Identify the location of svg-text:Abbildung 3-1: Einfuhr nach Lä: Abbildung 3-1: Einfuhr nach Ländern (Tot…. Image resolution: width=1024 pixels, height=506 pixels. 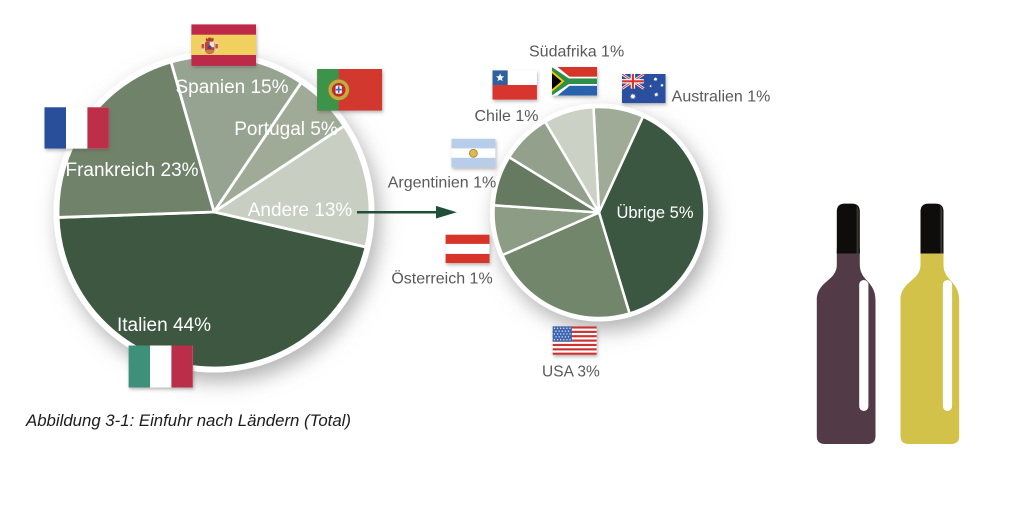
(188, 420).